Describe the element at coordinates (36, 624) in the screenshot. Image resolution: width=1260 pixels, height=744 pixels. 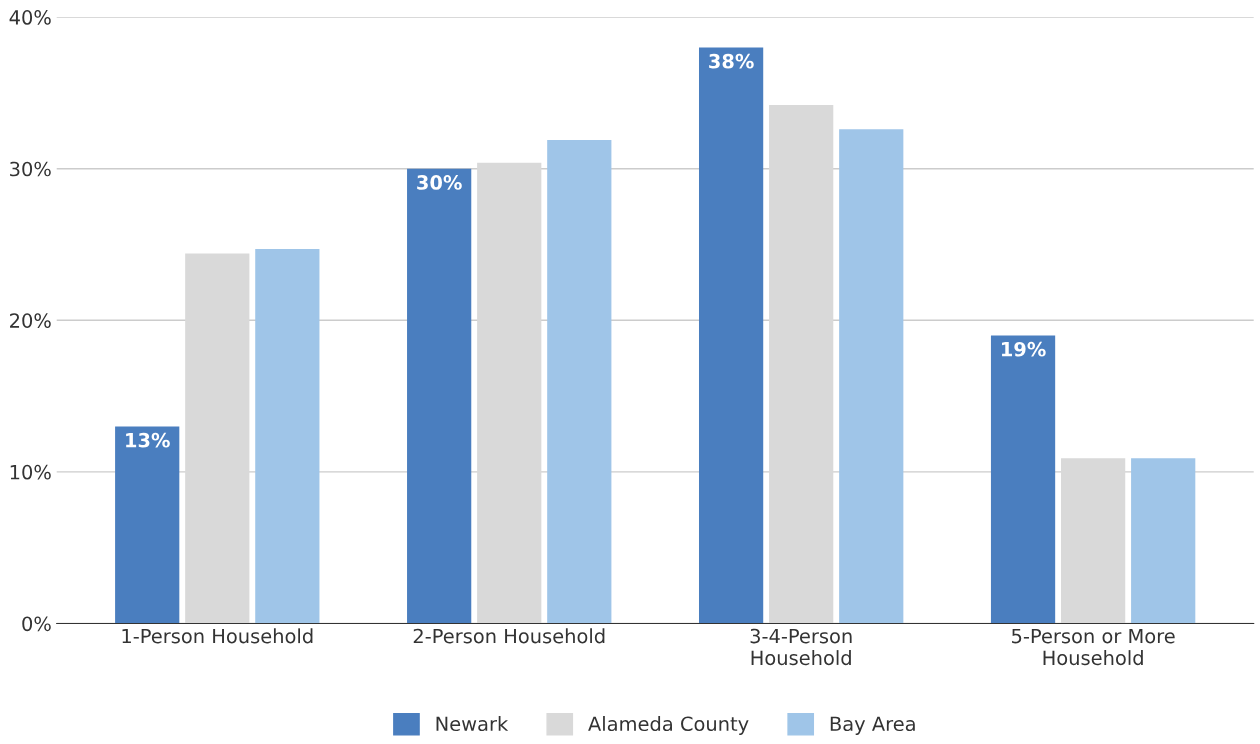
I see `y-tick-label: 0%` at that location.